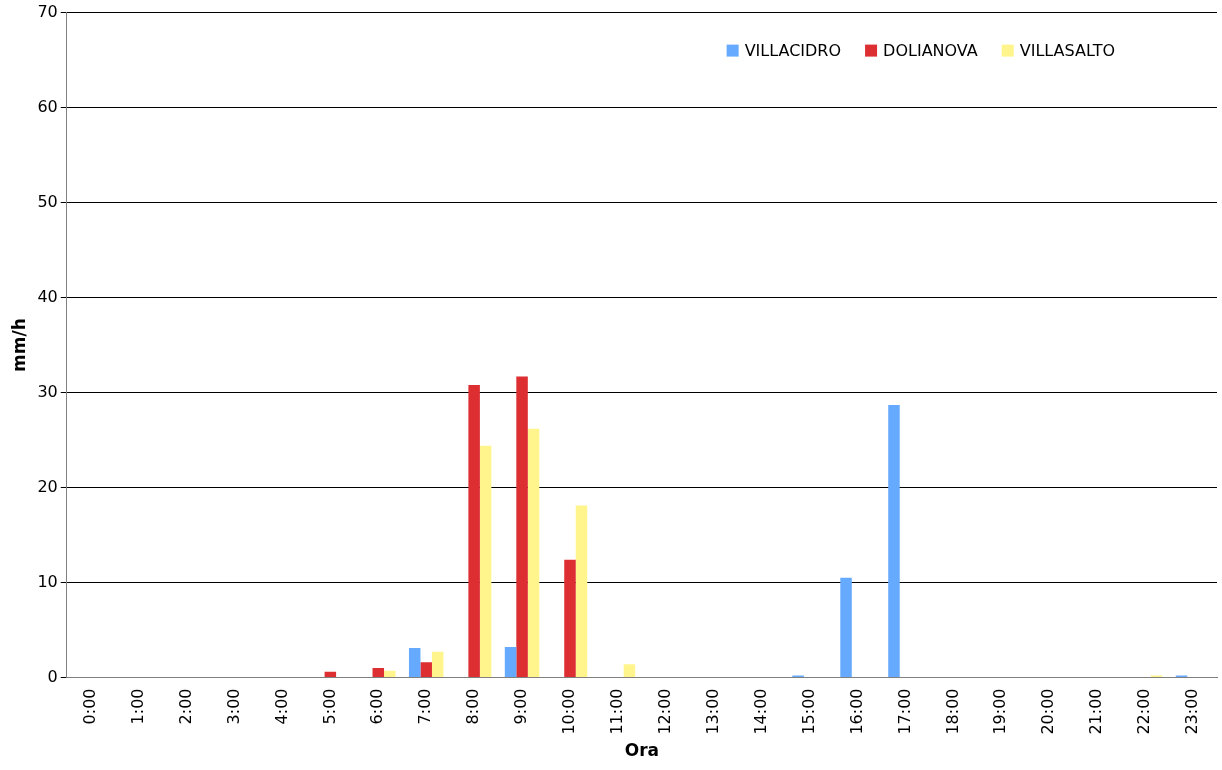 The height and width of the screenshot is (770, 1222). What do you see at coordinates (377, 706) in the screenshot?
I see `x-tick-label: 6:00` at bounding box center [377, 706].